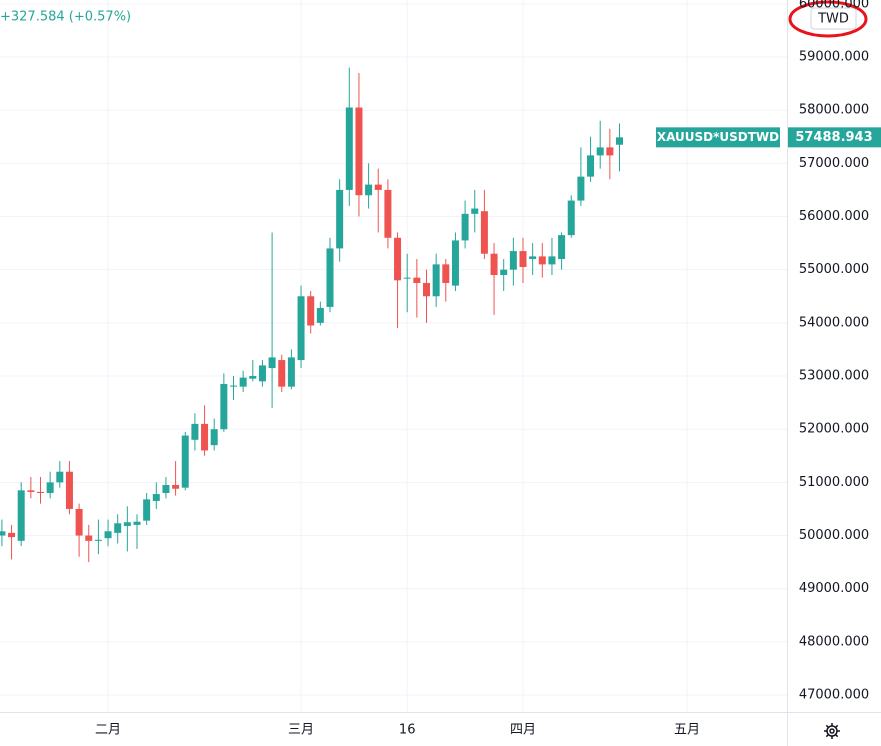  I want to click on y-tick-label: 58000.000, so click(834, 110).